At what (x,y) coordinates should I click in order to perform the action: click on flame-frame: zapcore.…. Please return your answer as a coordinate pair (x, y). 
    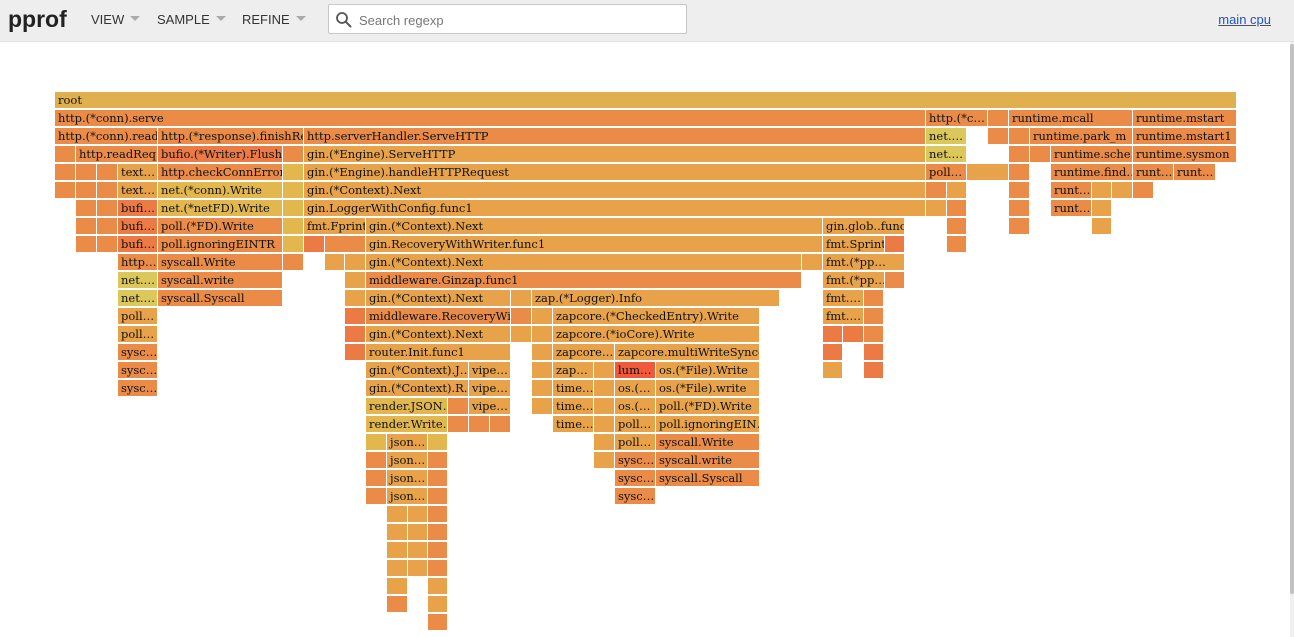
    Looking at the image, I should click on (584, 352).